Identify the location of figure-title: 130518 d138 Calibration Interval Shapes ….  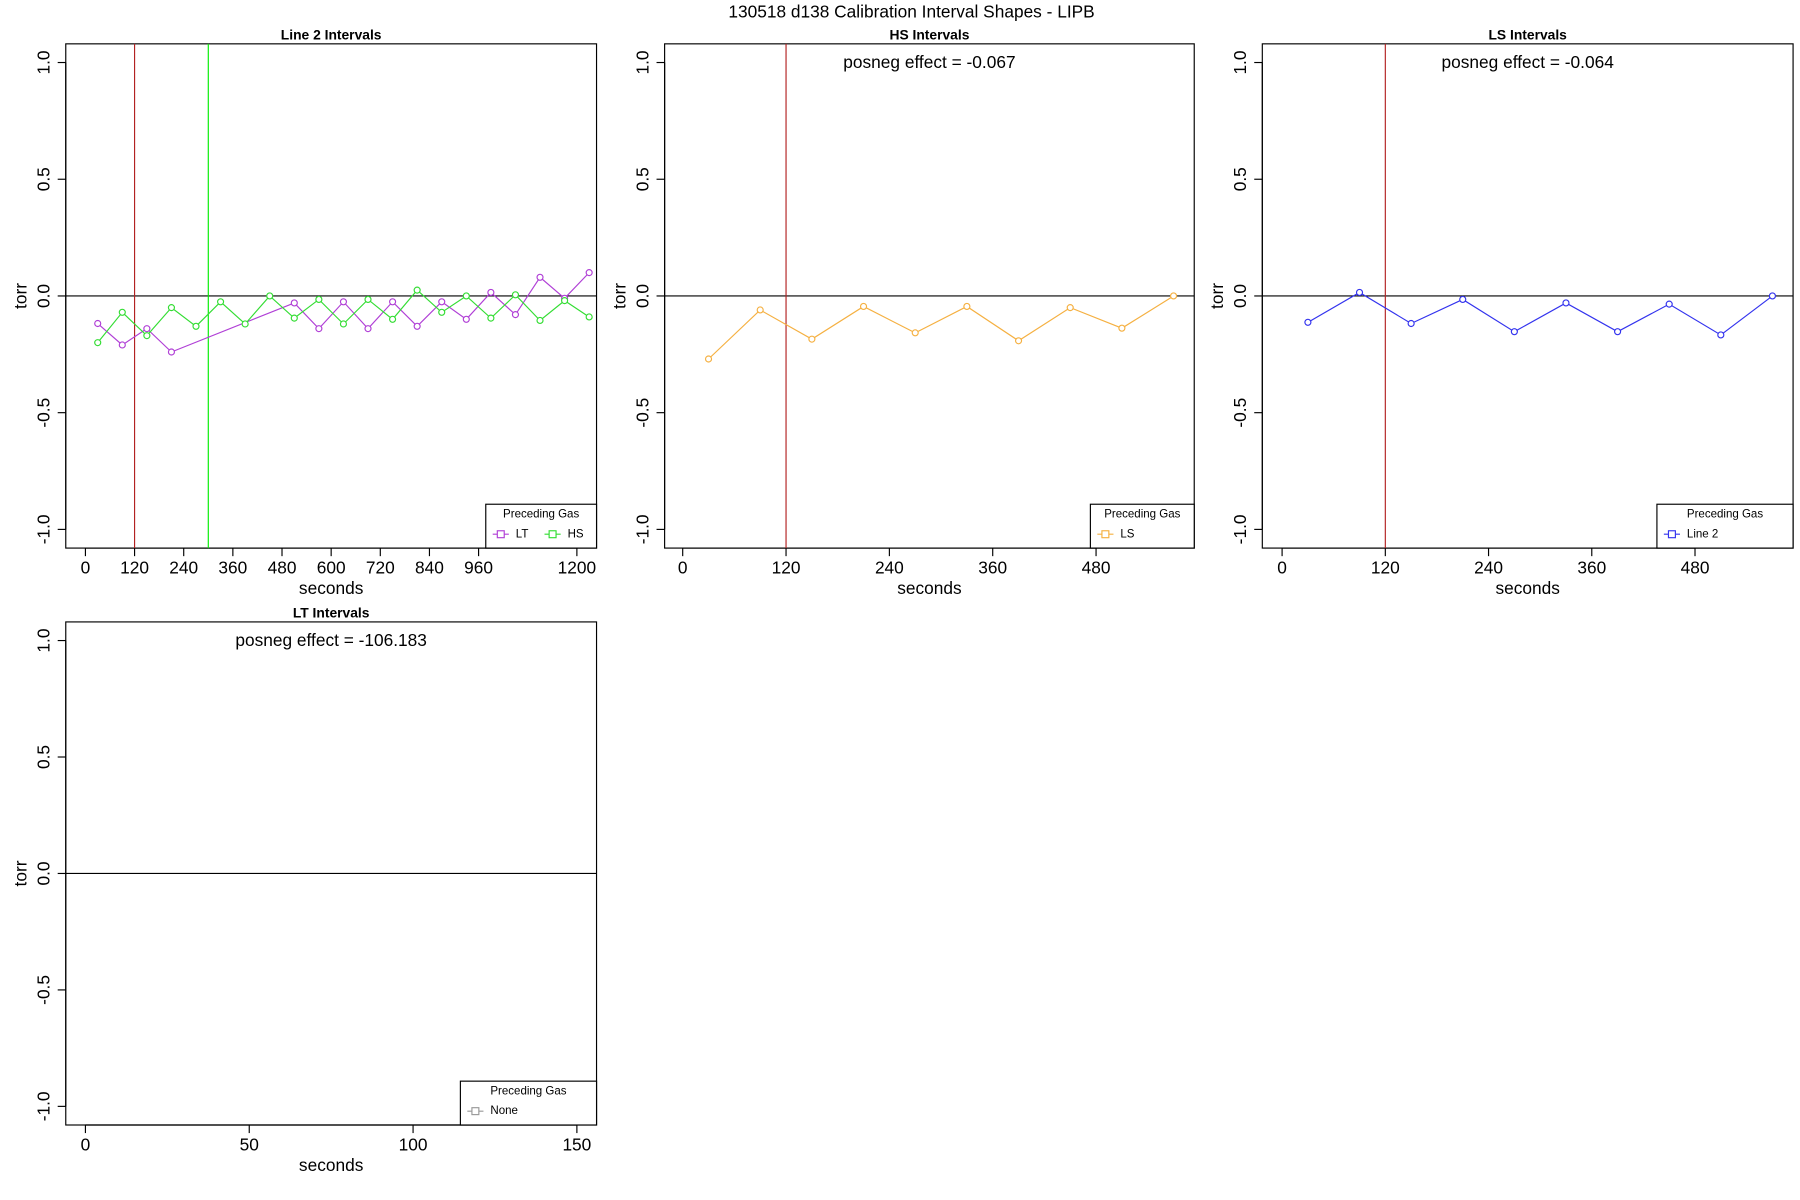
(911, 11).